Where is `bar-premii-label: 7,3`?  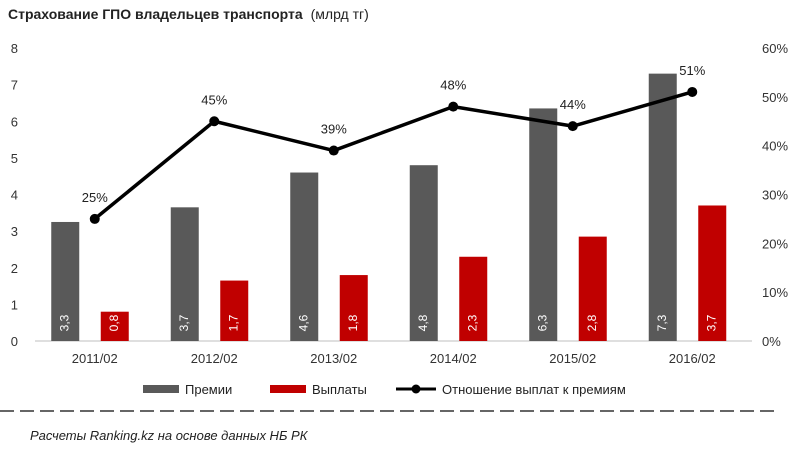 bar-premii-label: 7,3 is located at coordinates (662, 322).